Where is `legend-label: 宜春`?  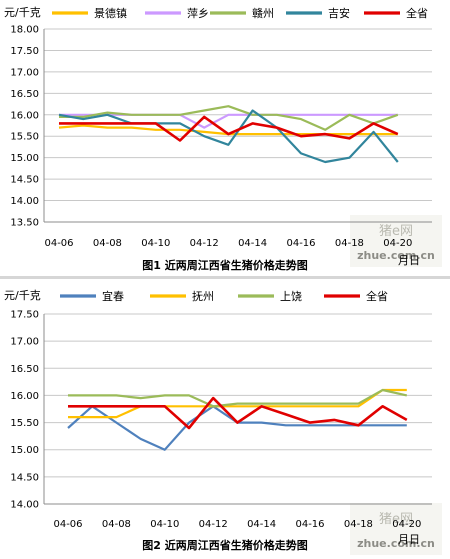 legend-label: 宜春 is located at coordinates (113, 296).